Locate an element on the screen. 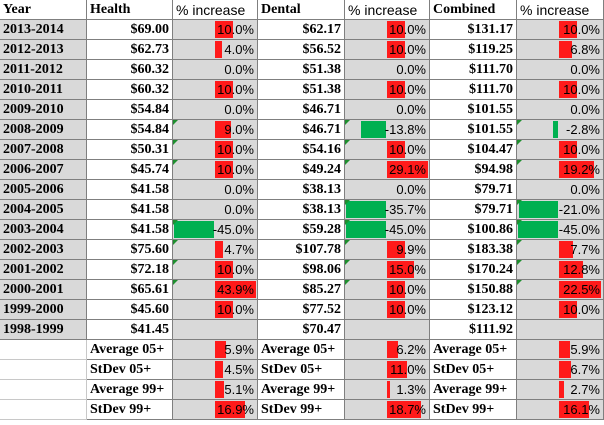 The image size is (604, 425). stat-label-cell: StDev 05+ is located at coordinates (301, 370).